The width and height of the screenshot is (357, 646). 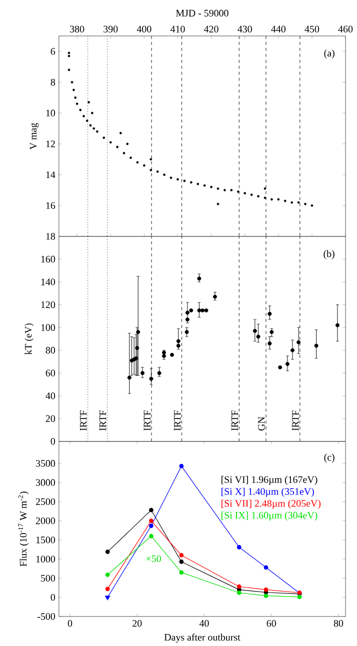 I want to click on y-tick-label: 140, so click(x=49, y=282).